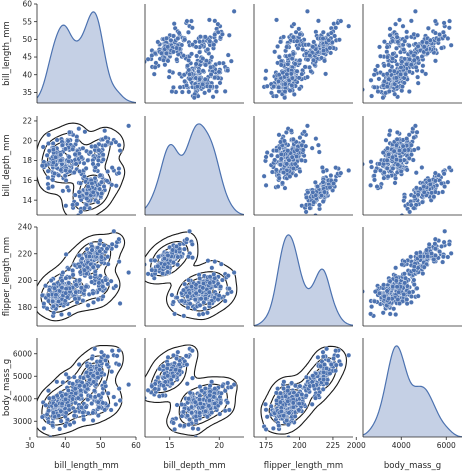 The image size is (474, 474). What do you see at coordinates (136, 445) in the screenshot?
I see `x-tick-label: 60` at bounding box center [136, 445].